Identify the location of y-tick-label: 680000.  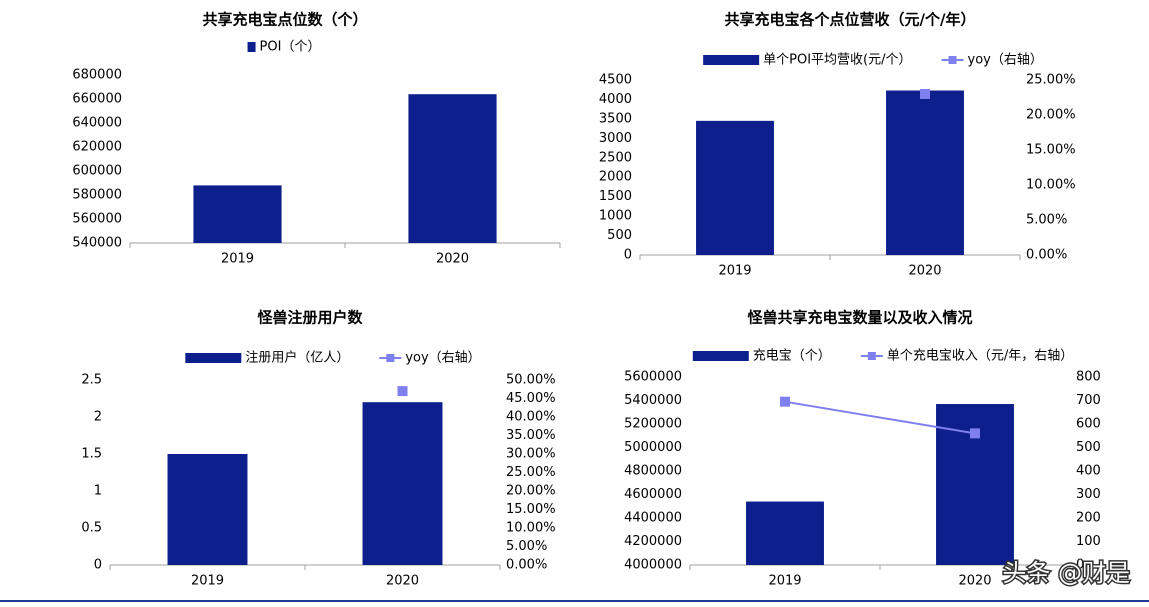
(97, 75).